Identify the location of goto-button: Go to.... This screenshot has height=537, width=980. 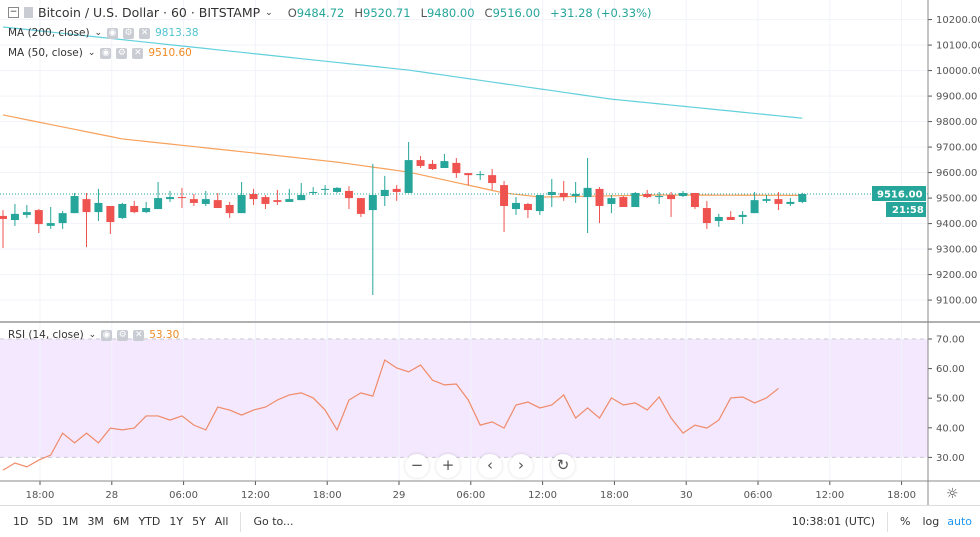
(273, 521).